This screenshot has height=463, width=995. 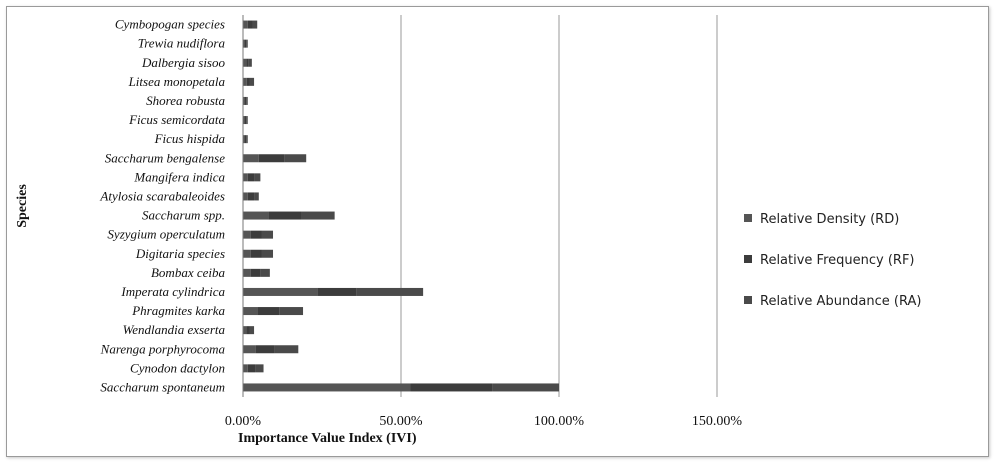 I want to click on category-label: Digitaria species, so click(x=180, y=253).